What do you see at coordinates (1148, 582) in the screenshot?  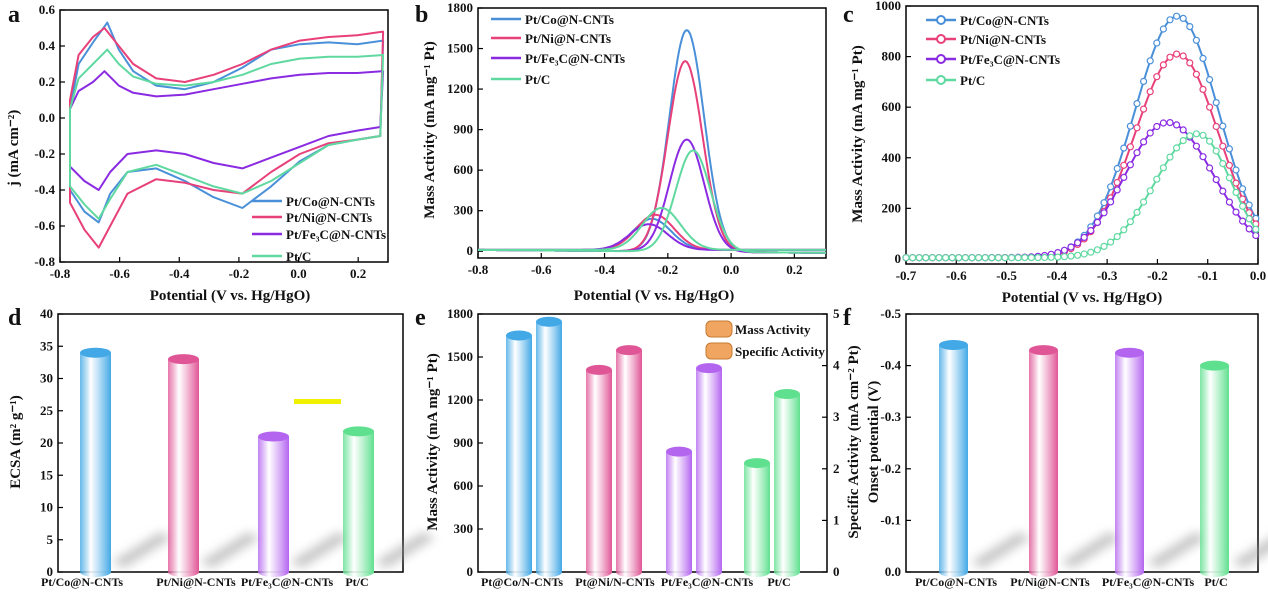 I see `panel-f-category-label: Pt/Fe₃C@N-CNTs` at bounding box center [1148, 582].